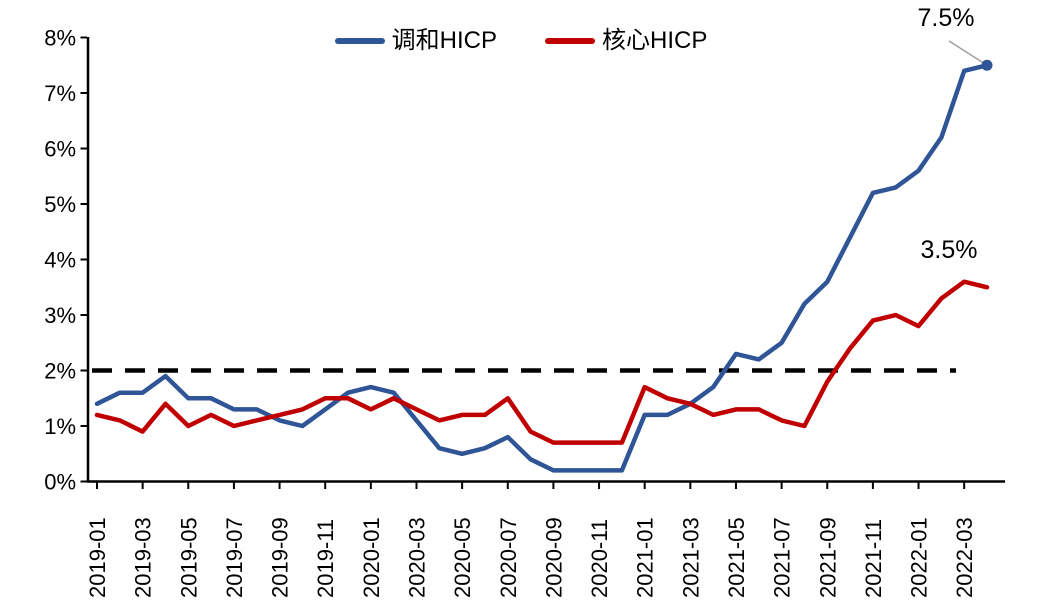 The width and height of the screenshot is (1042, 612). Describe the element at coordinates (645, 557) in the screenshot. I see `x-axis-tick-label: 2021-01` at that location.